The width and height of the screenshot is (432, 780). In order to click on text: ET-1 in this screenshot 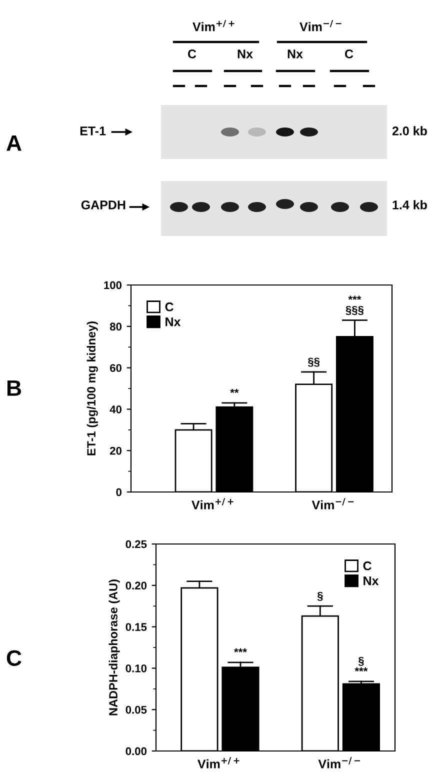, I will do `click(93, 131)`.